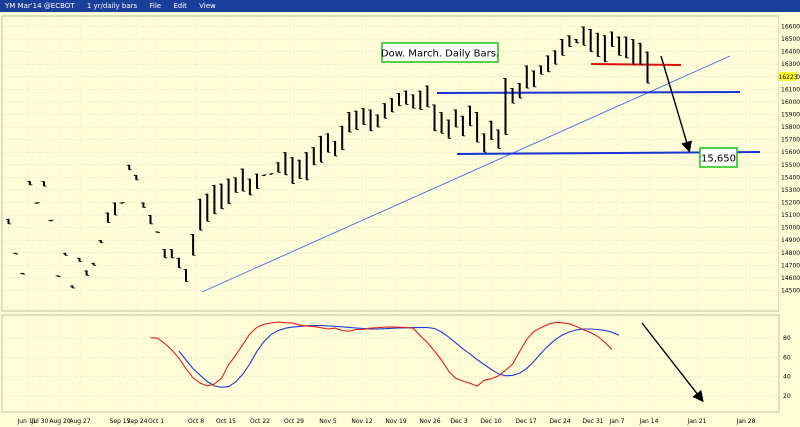 This screenshot has height=427, width=800. Describe the element at coordinates (395, 421) in the screenshot. I see `date-tick-label: Nov 19` at that location.